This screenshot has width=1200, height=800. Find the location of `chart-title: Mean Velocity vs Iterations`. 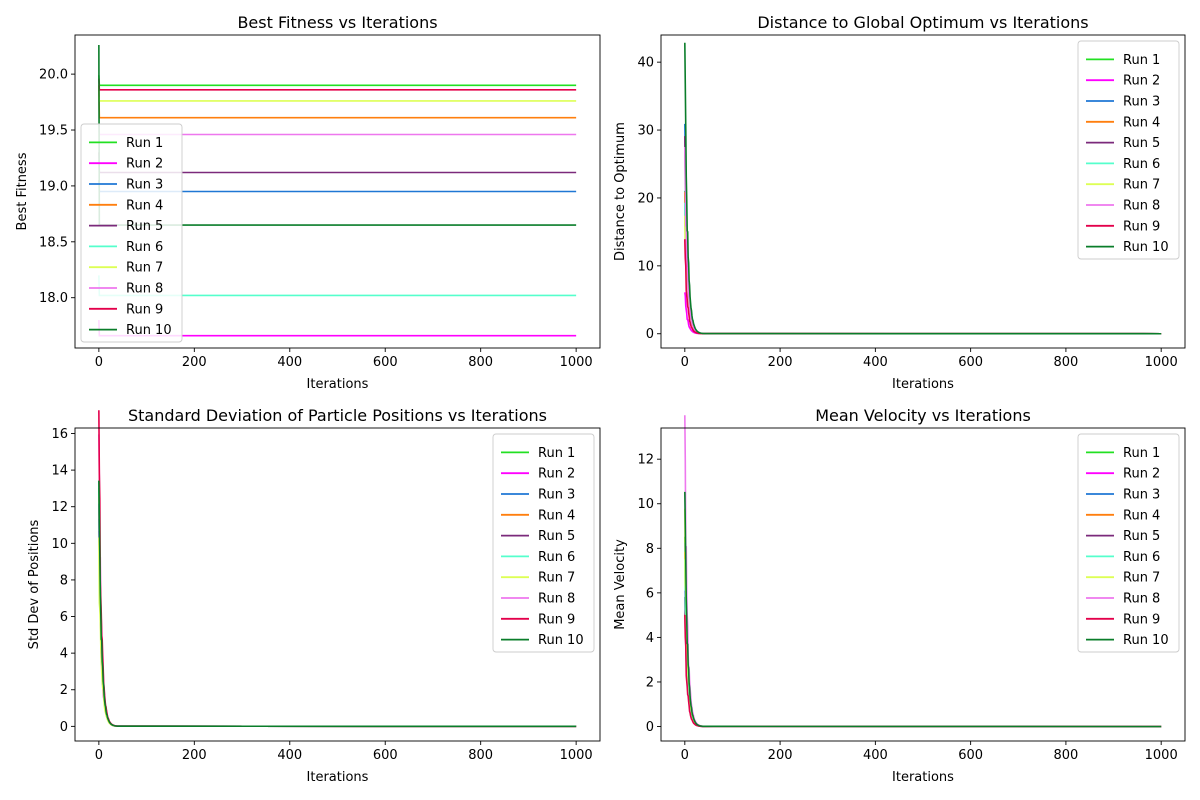

chart-title: Mean Velocity vs Iterations is located at coordinates (923, 415).